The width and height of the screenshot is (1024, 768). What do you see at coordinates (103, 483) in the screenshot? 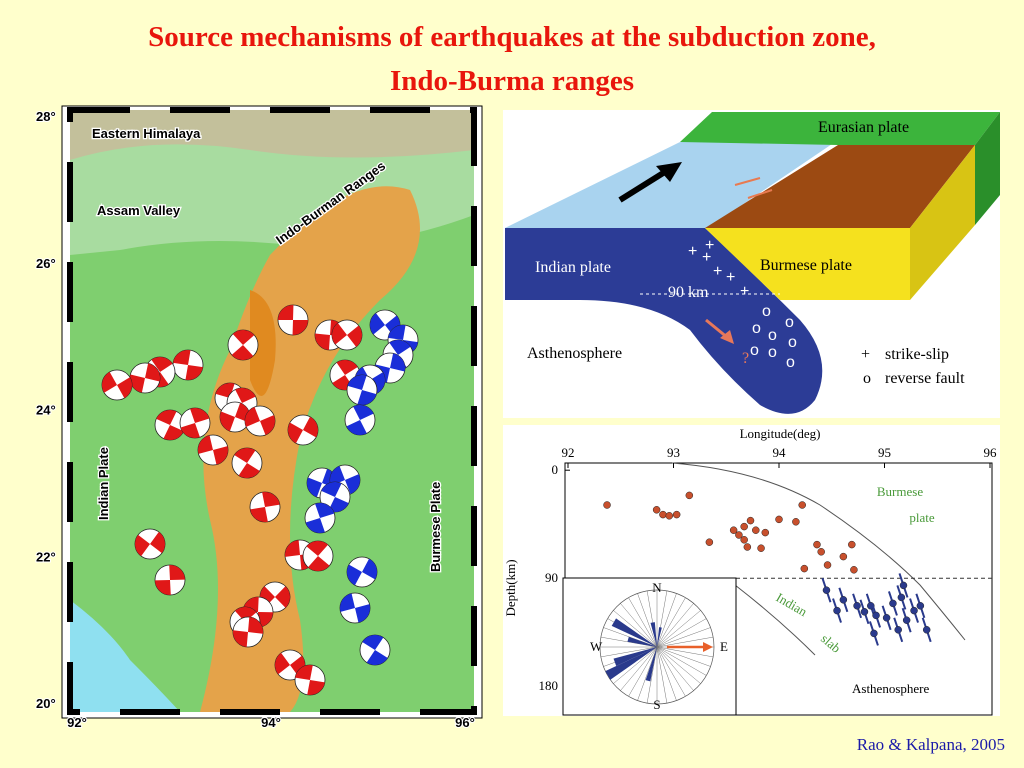
I see `region-label: Indian Plate` at bounding box center [103, 483].